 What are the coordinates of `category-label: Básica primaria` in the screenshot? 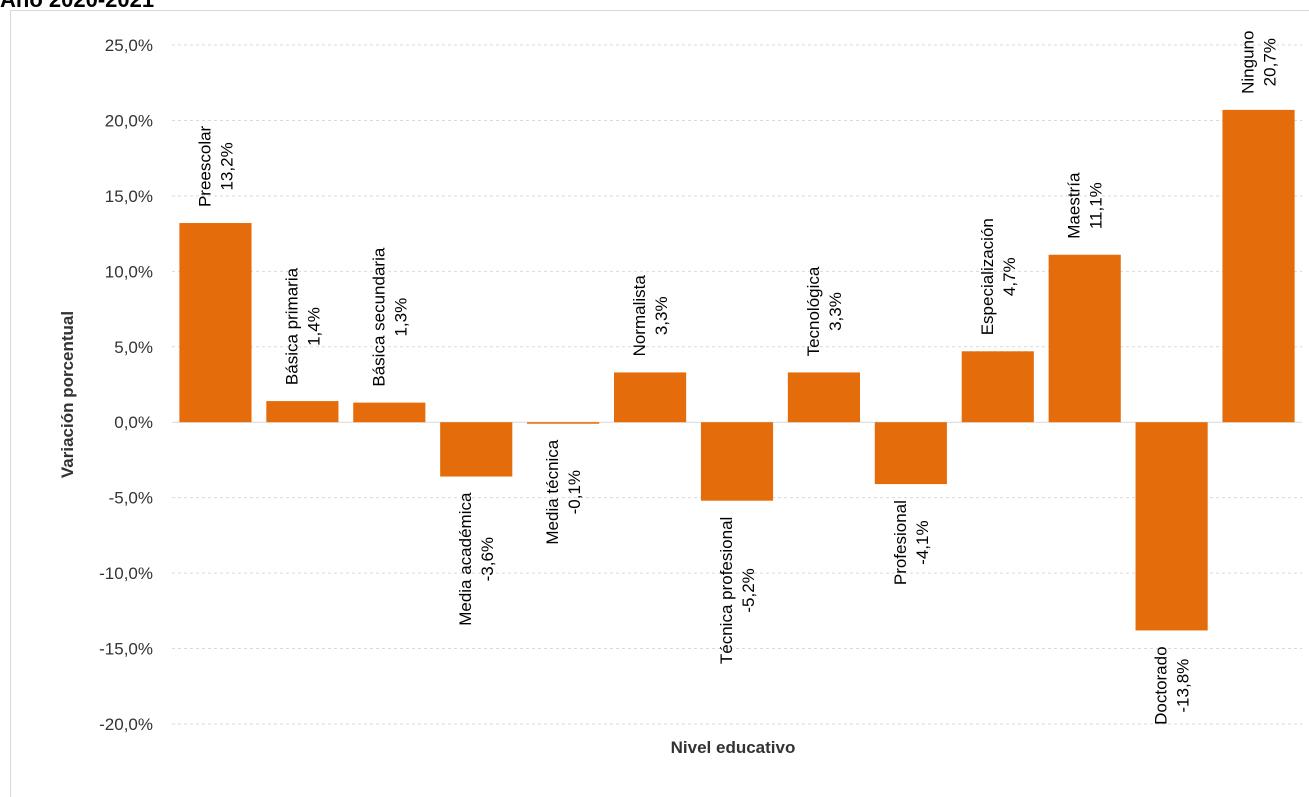 It's located at (291, 326).